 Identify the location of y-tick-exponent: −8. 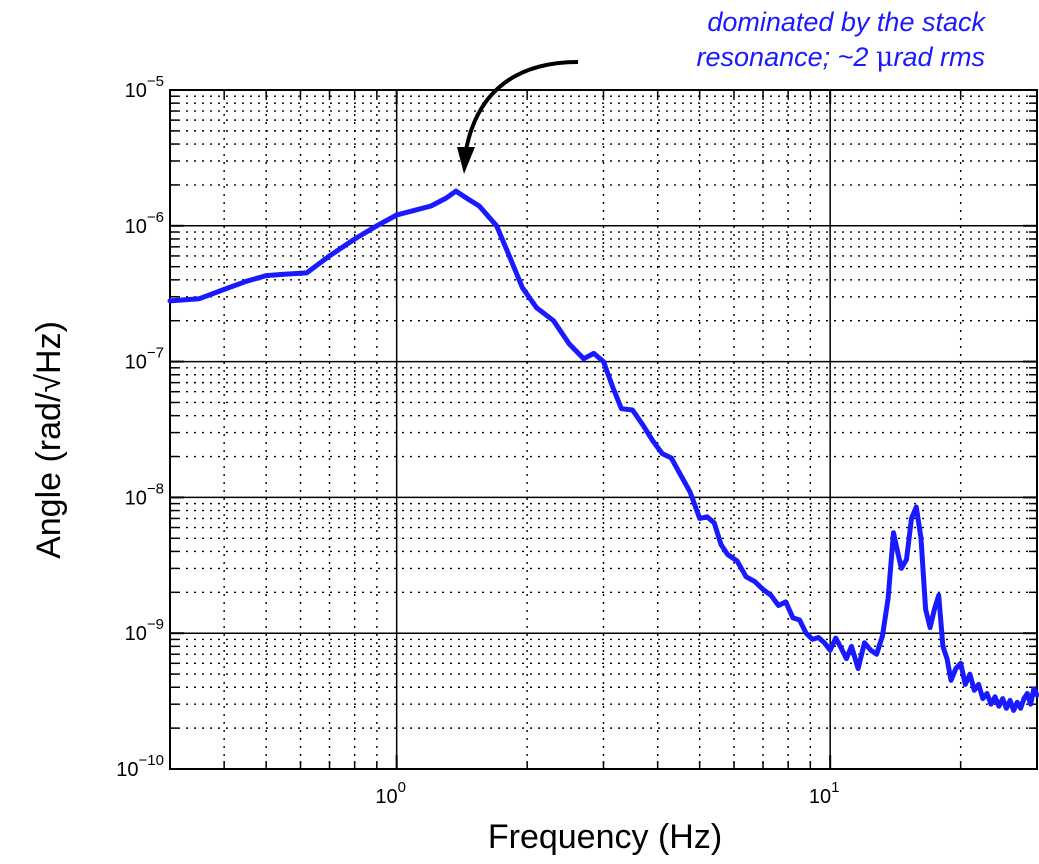
(155, 488).